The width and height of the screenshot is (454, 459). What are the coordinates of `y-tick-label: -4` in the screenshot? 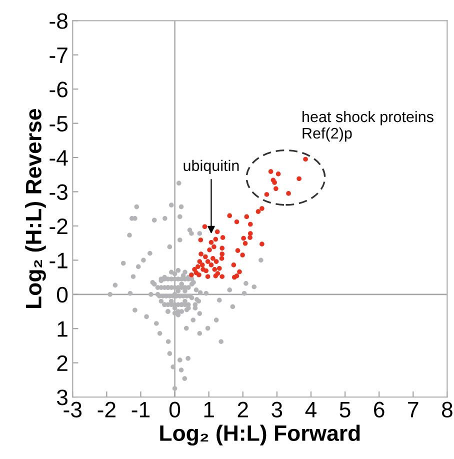 It's located at (59, 158).